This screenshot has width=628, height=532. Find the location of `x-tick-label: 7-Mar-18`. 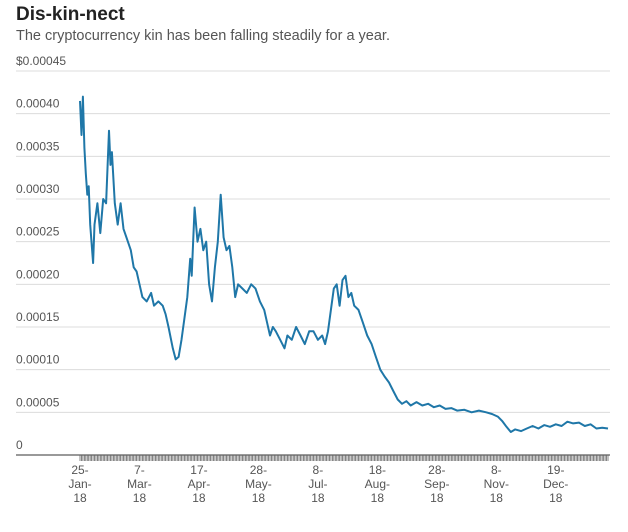

x-tick-label: 7-Mar-18 is located at coordinates (139, 484).